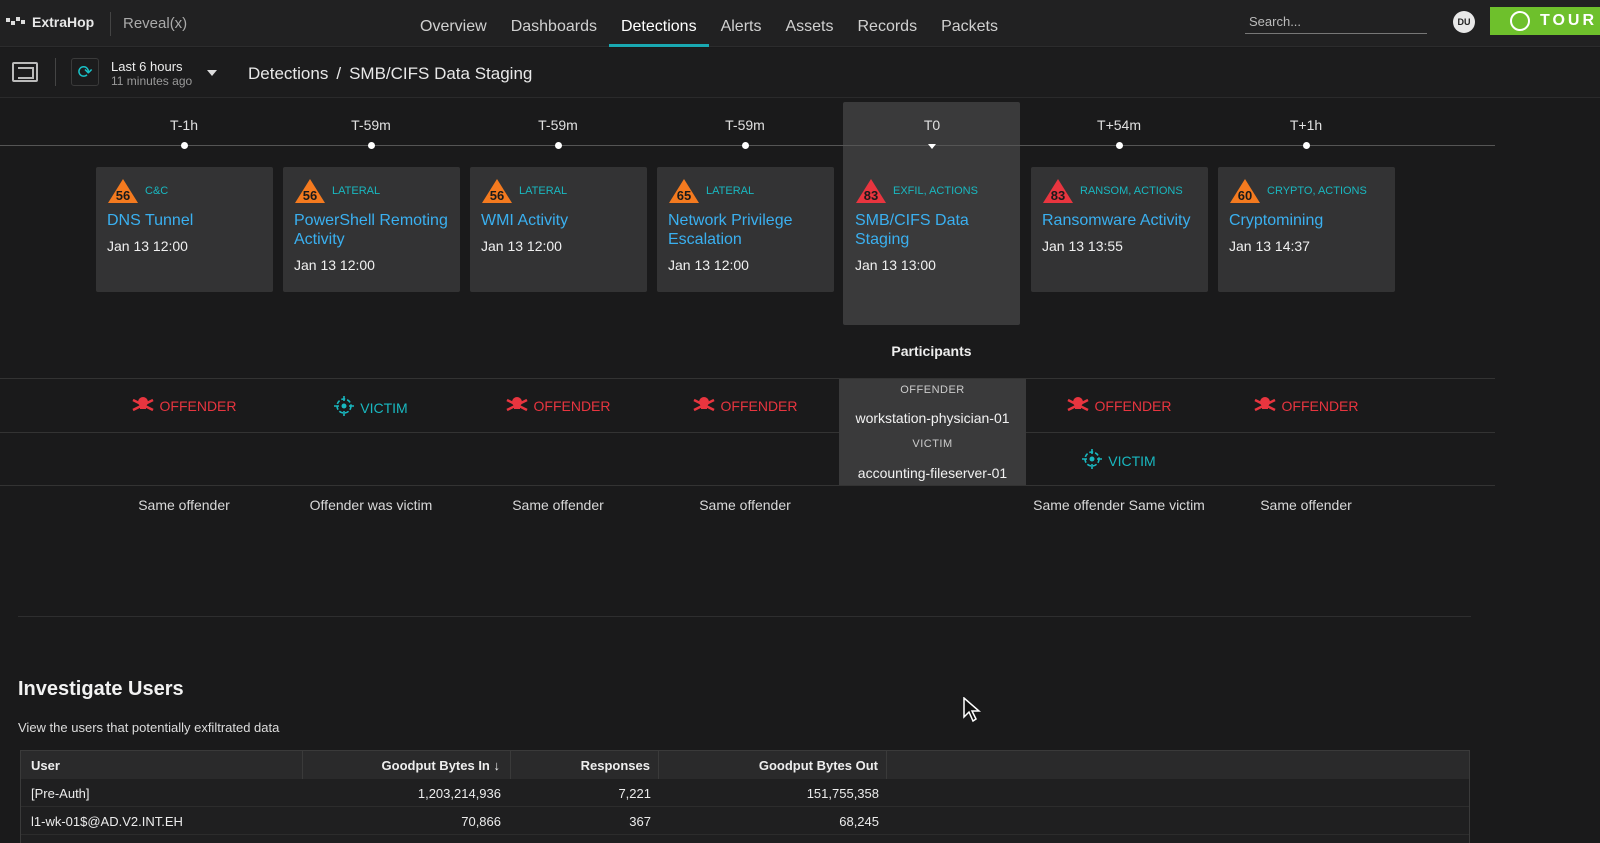 This screenshot has height=843, width=1600. What do you see at coordinates (25, 72) in the screenshot?
I see `panel-toggle-icon` at bounding box center [25, 72].